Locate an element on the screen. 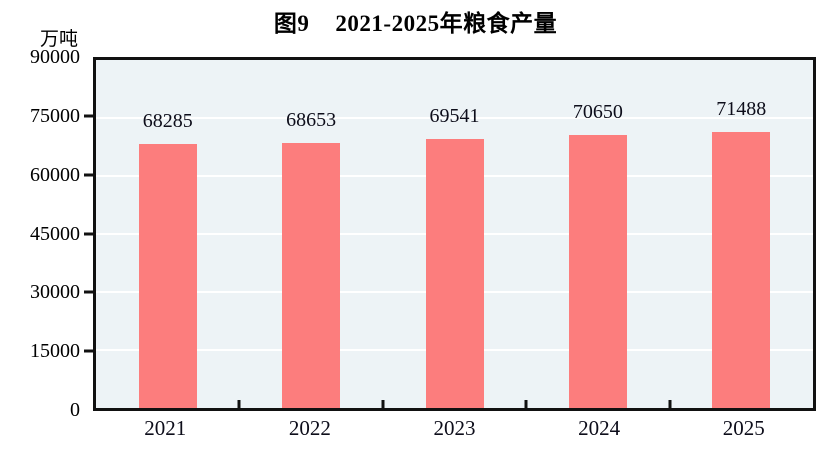 The image size is (831, 455). y-axis-tick-labels: 90000 75000 60000 45000 30000 15000 0 is located at coordinates (40, 233).